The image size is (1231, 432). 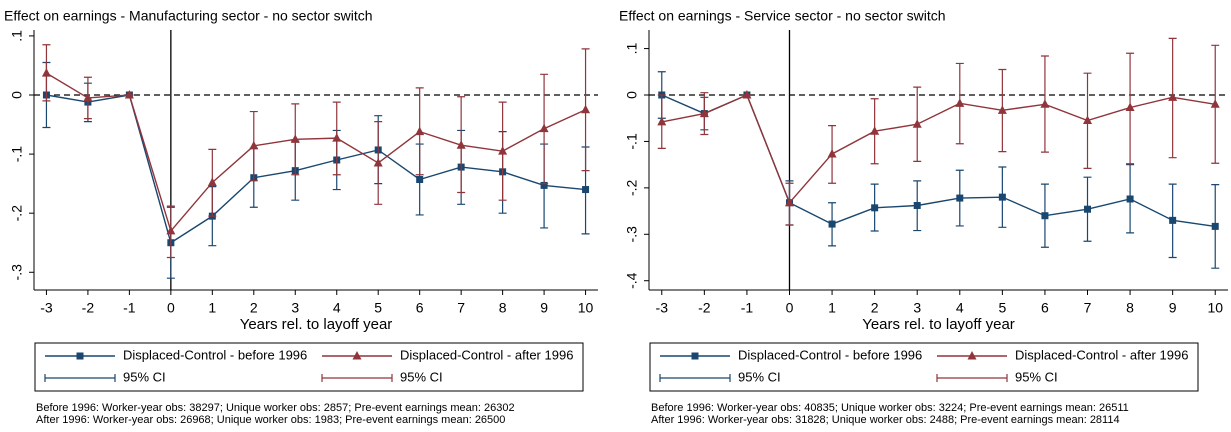 What do you see at coordinates (632, 280) in the screenshot?
I see `y-tick-label: -.4` at bounding box center [632, 280].